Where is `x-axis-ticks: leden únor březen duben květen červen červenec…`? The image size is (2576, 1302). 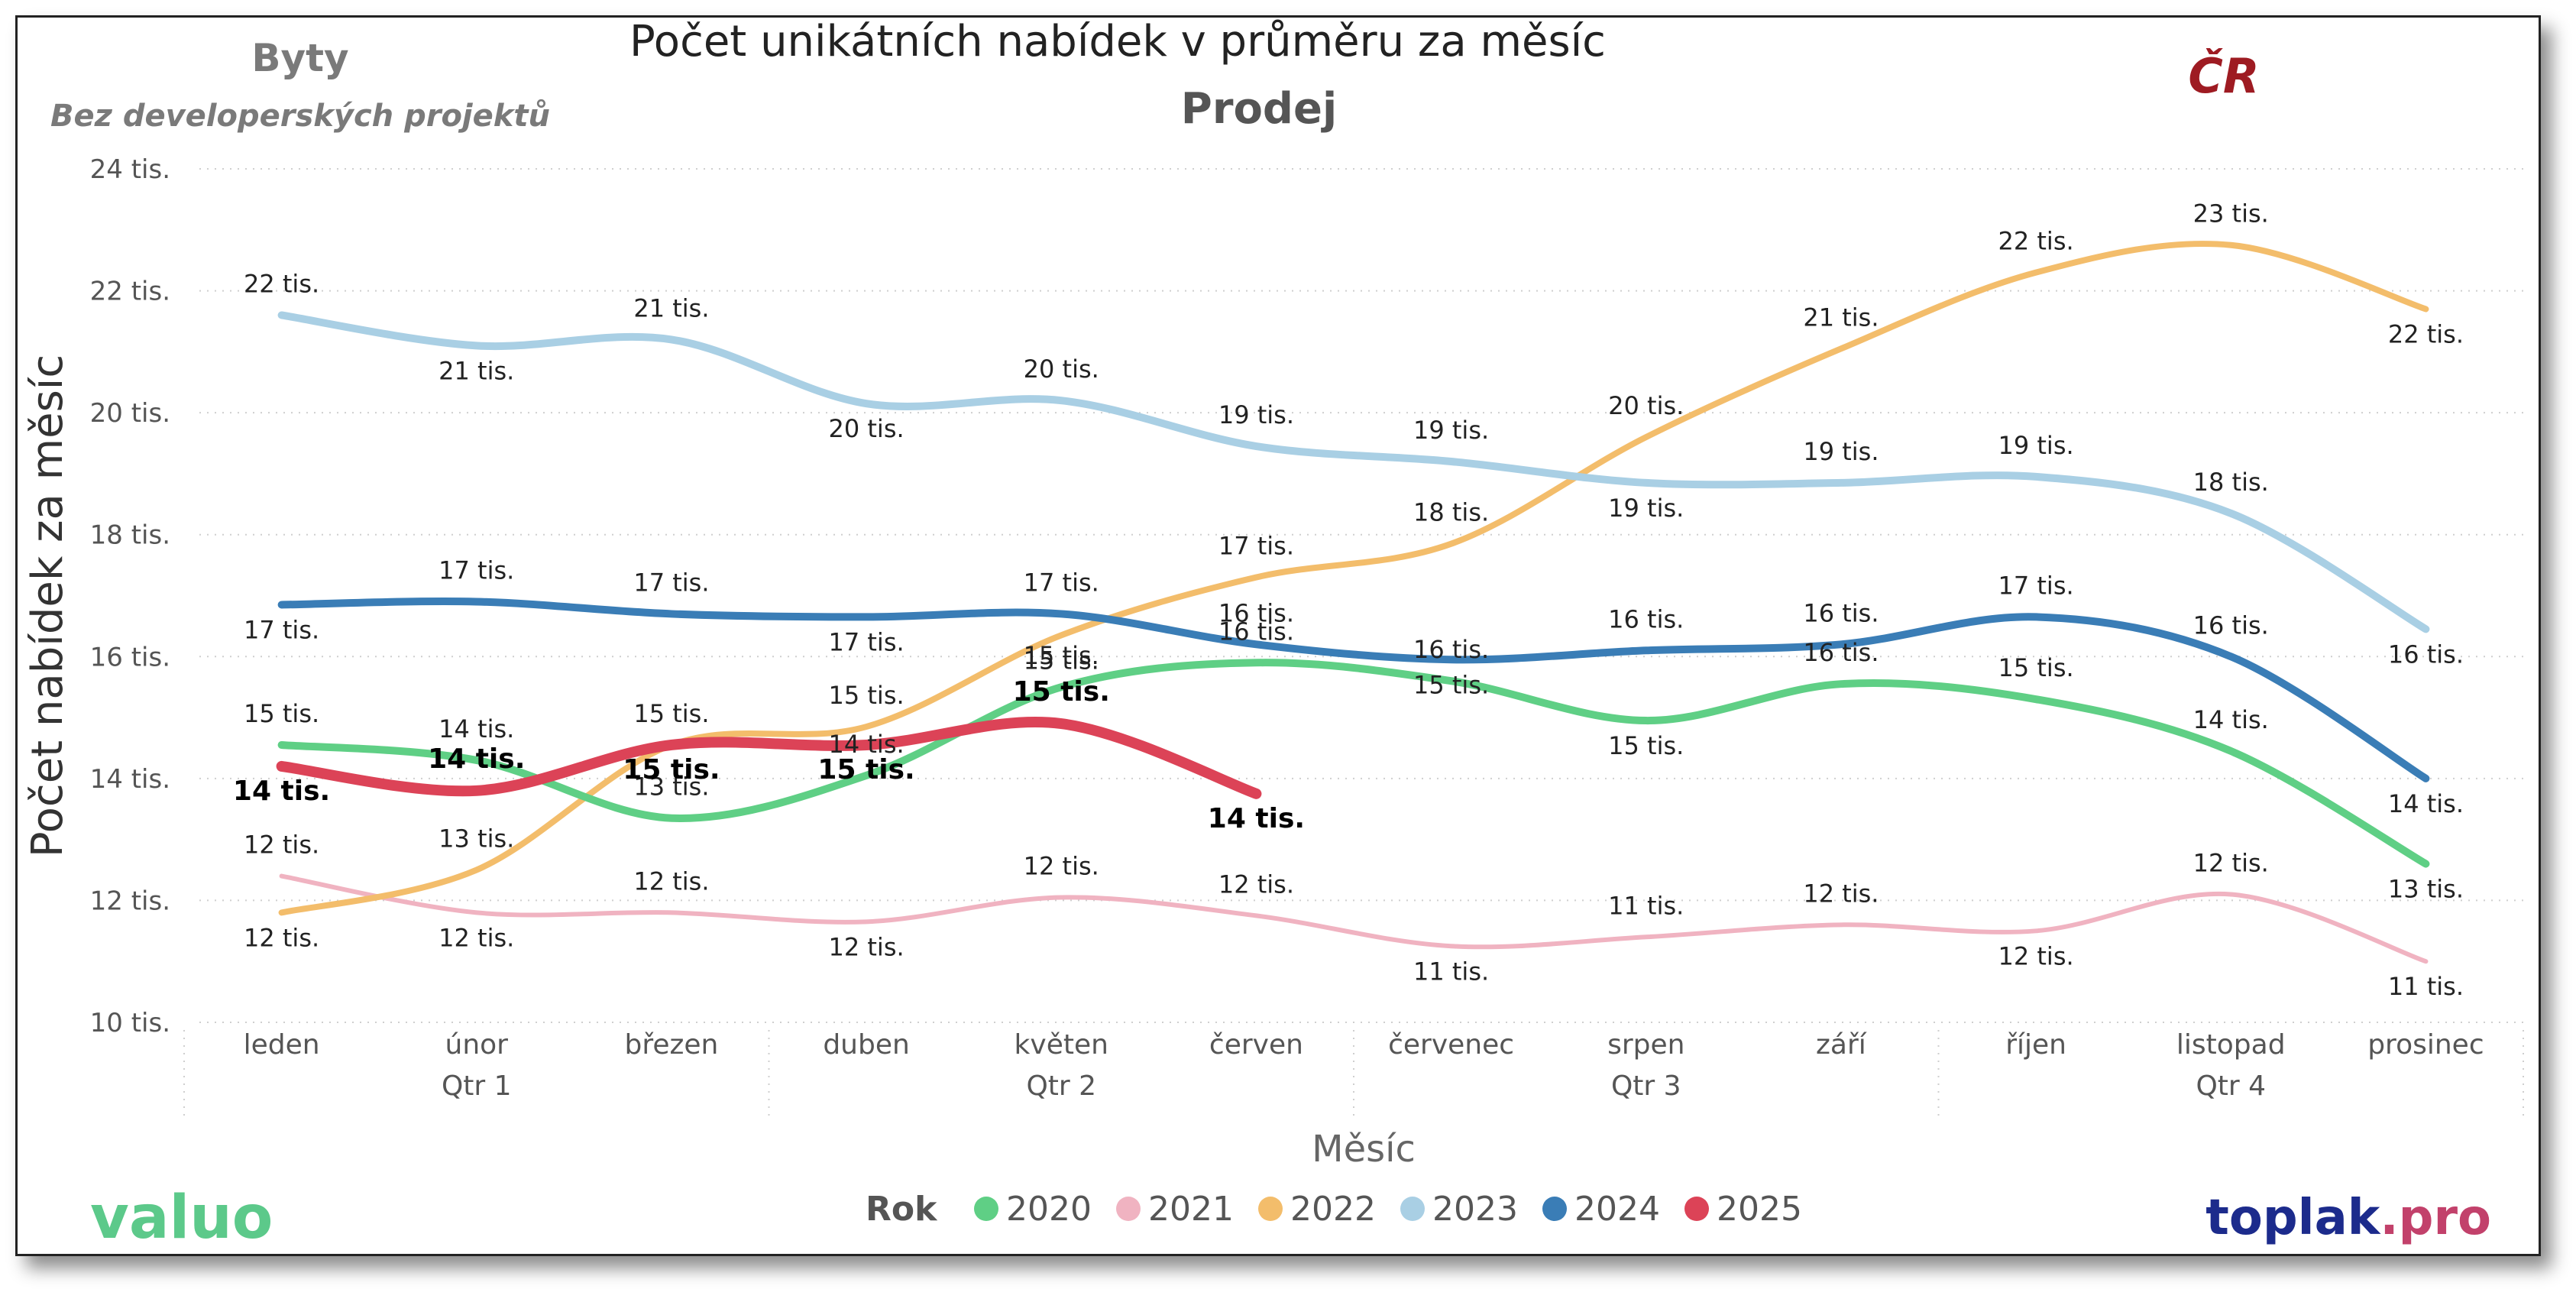
x-axis-ticks: leden únor březen duben květen červen červenec… is located at coordinates (1364, 1045).